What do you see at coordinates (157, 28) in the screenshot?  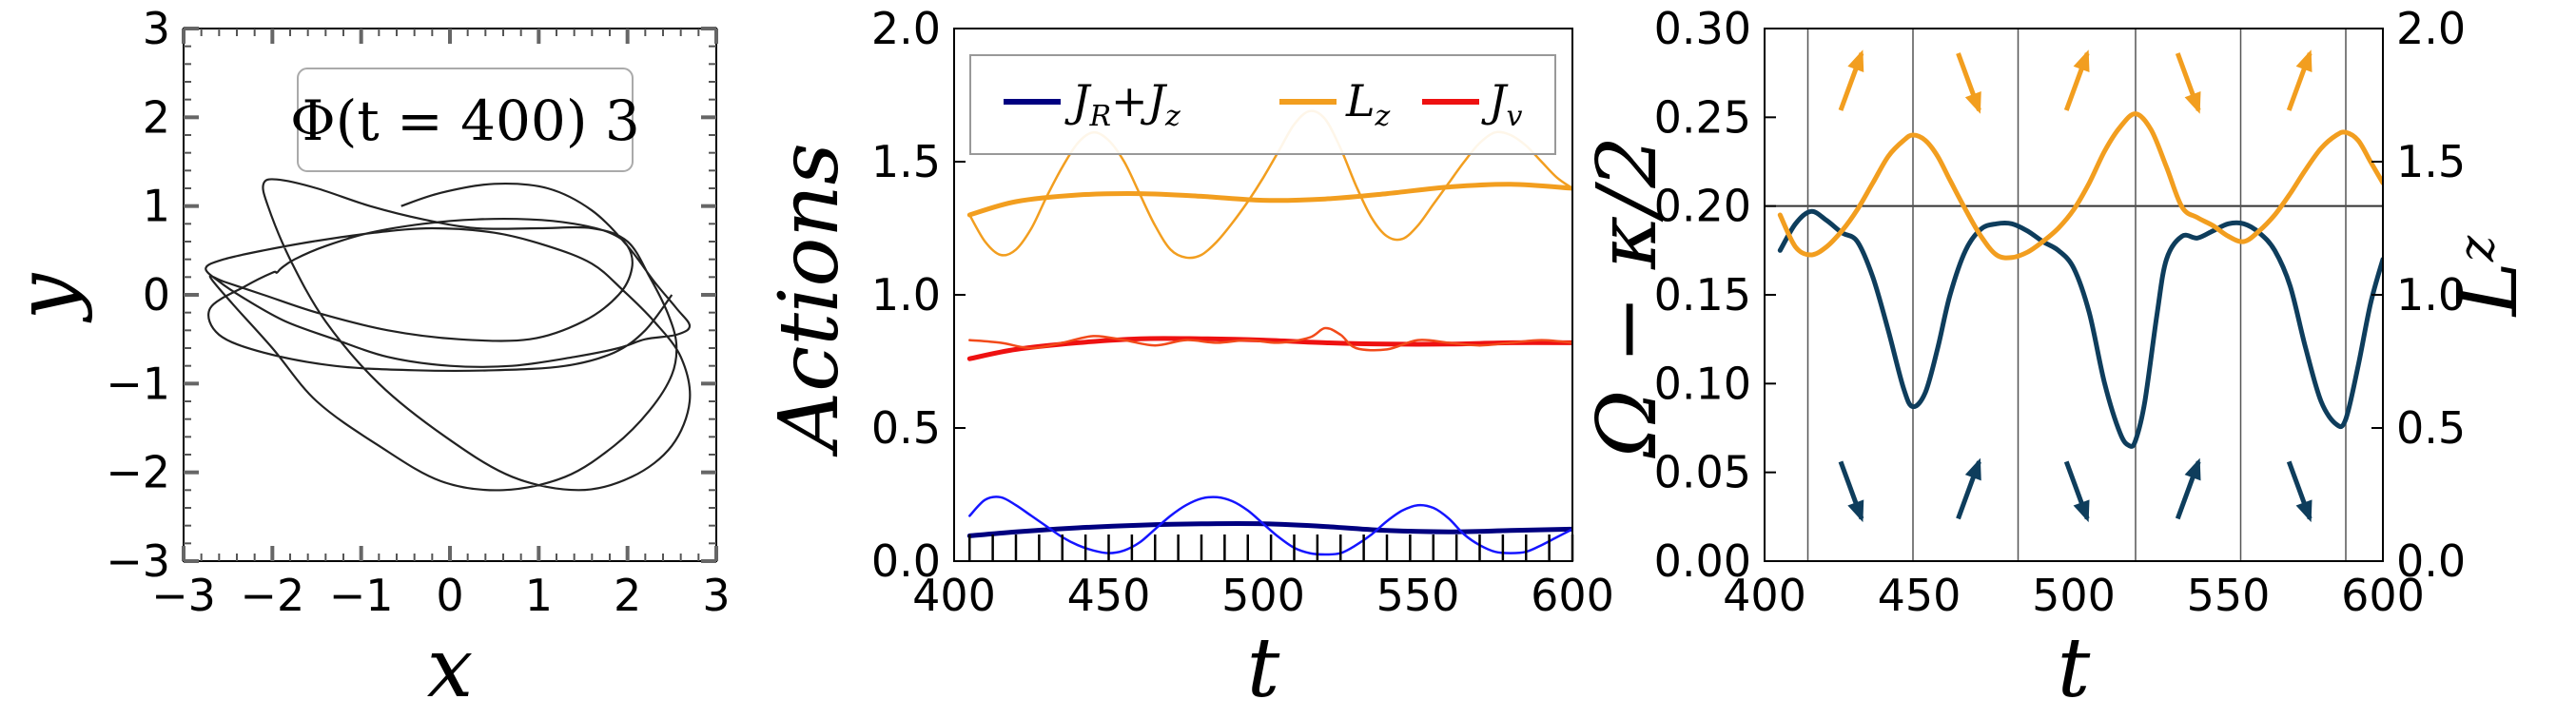 I see `orbit-y-tick-label: 3` at bounding box center [157, 28].